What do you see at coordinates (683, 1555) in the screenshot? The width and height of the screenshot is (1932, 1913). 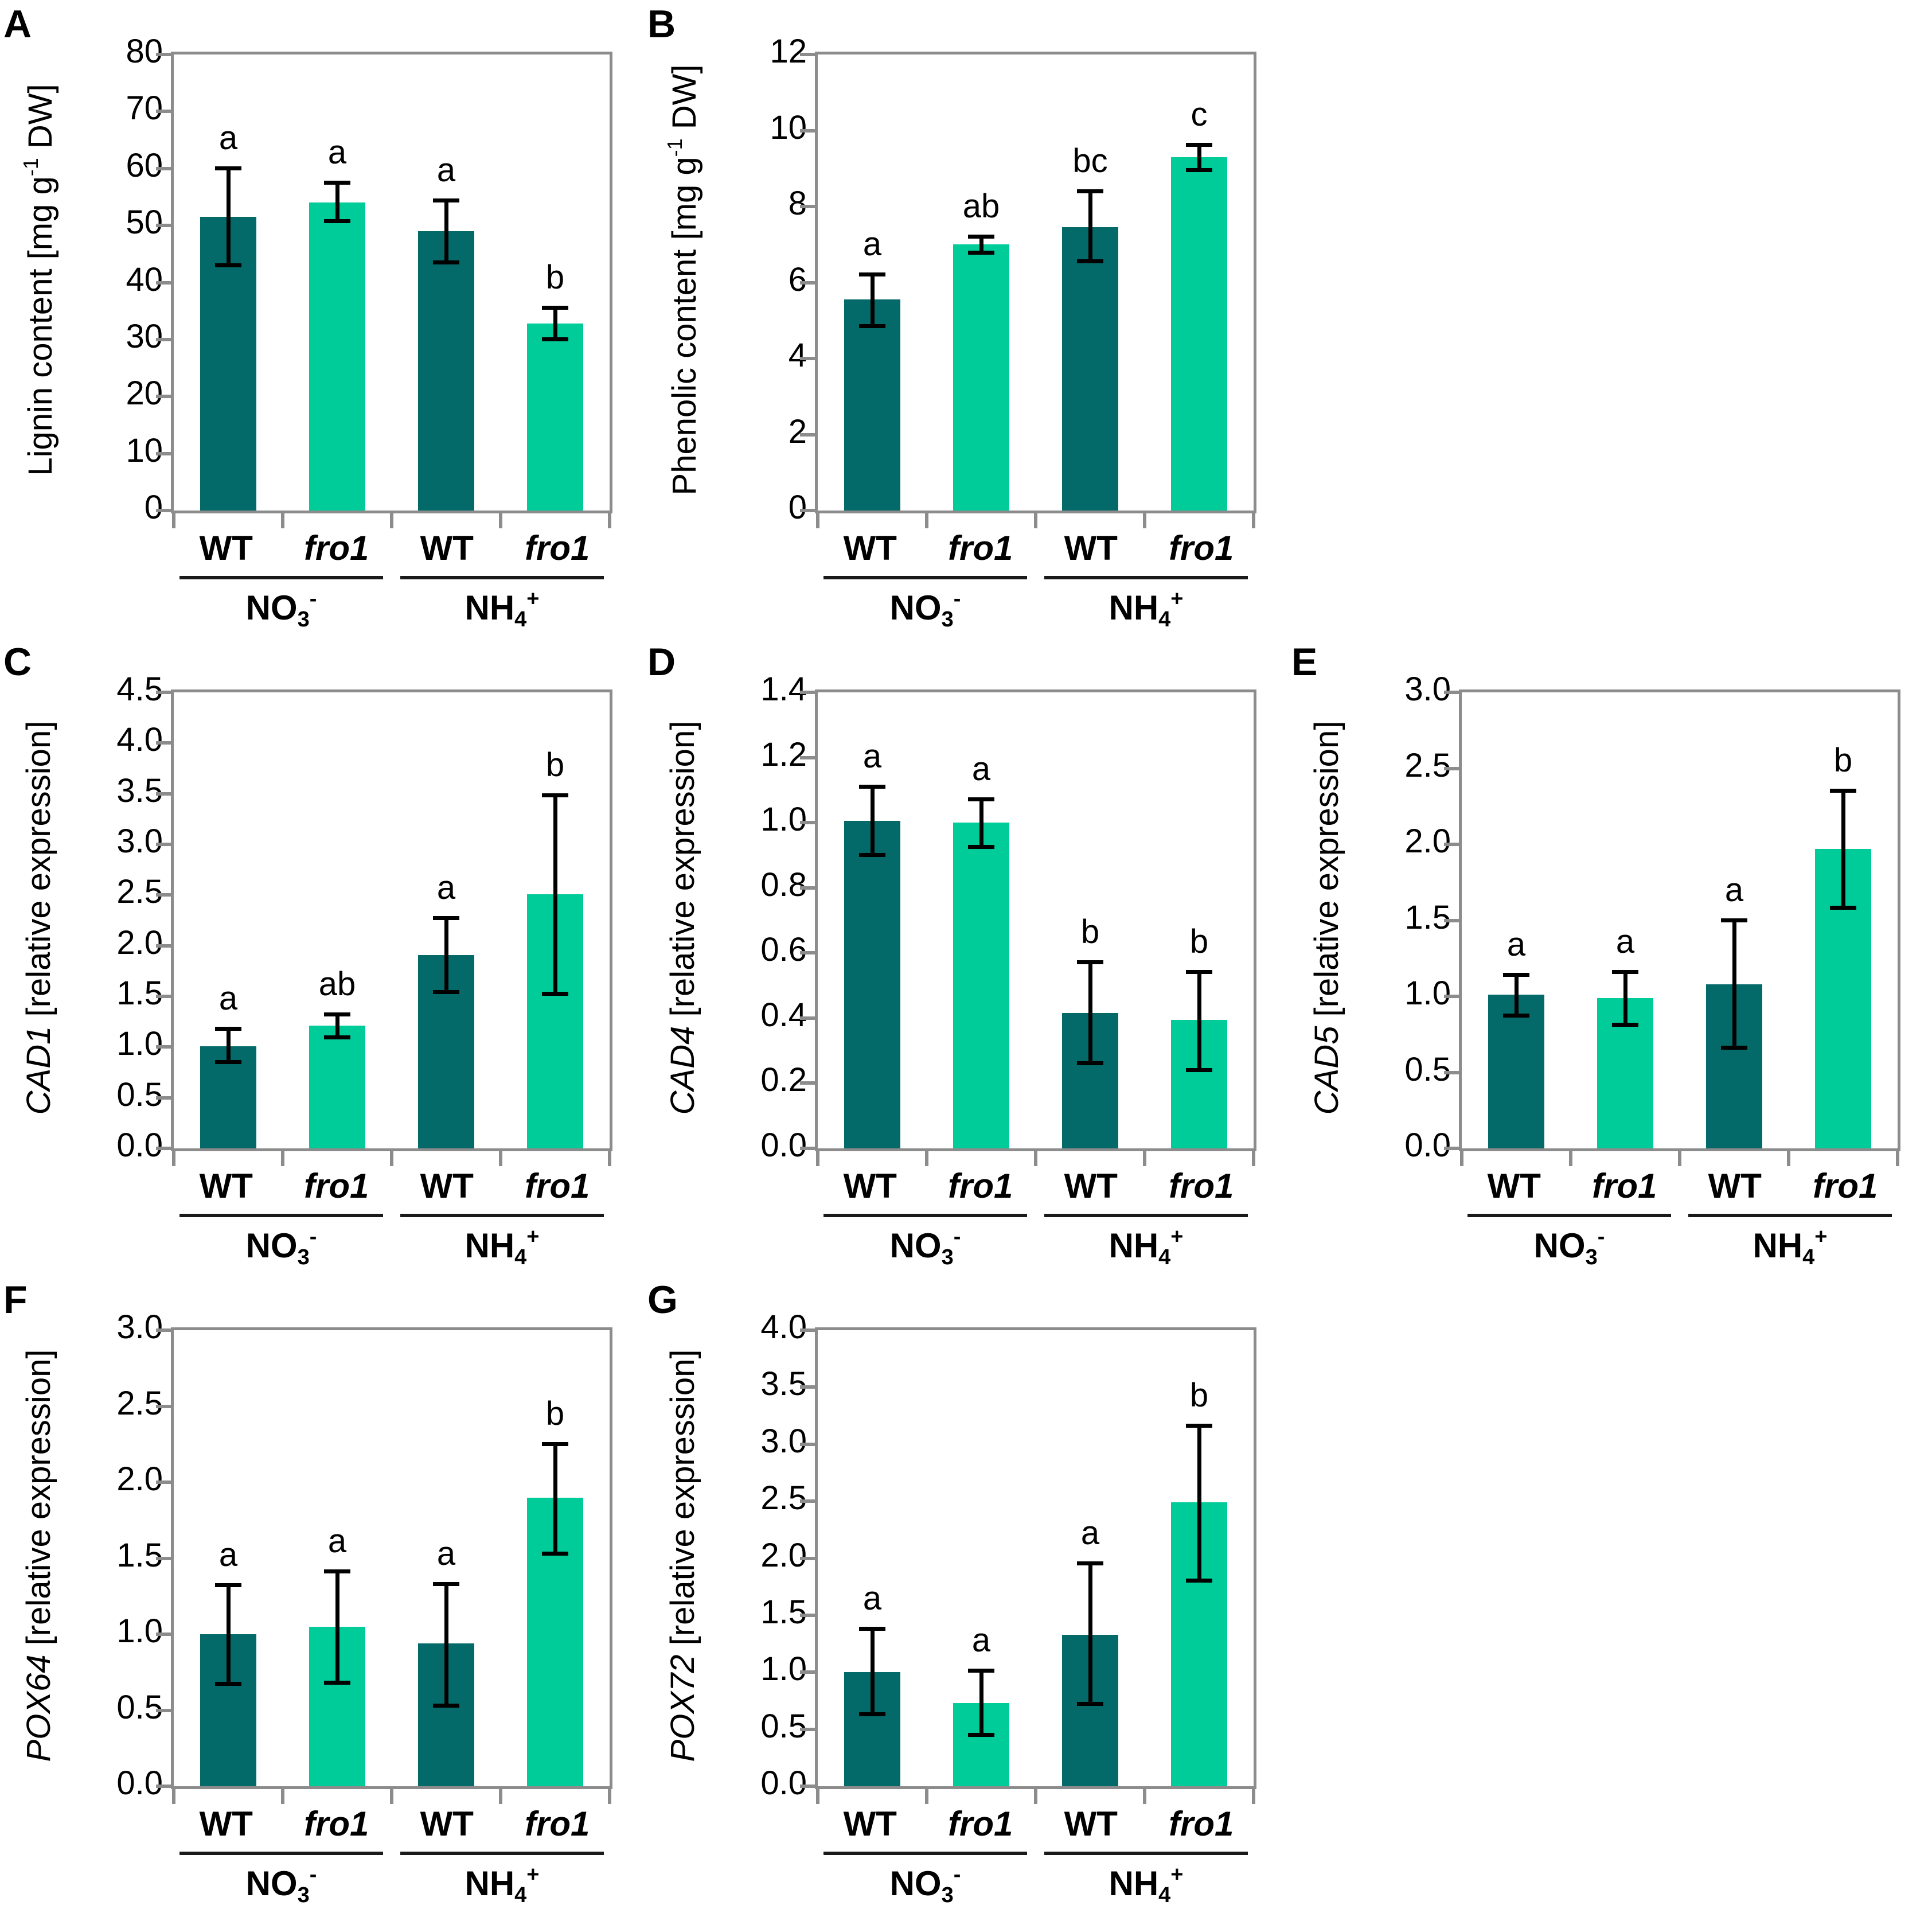 I see `y-axis-title-column: POX72 [relative expression]` at bounding box center [683, 1555].